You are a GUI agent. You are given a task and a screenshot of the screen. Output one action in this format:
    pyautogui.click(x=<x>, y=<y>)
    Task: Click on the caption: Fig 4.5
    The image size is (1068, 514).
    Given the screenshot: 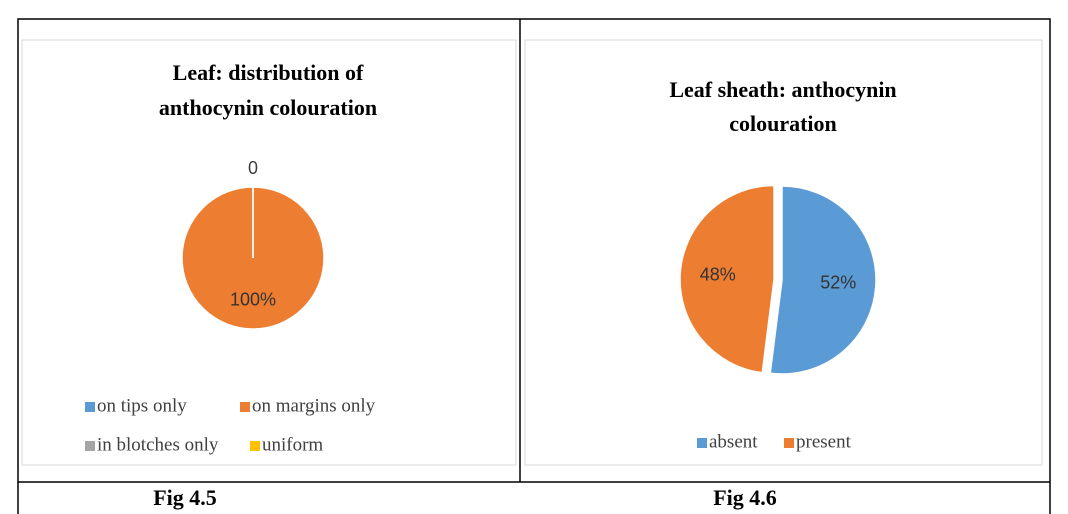 What is the action you would take?
    pyautogui.click(x=185, y=497)
    